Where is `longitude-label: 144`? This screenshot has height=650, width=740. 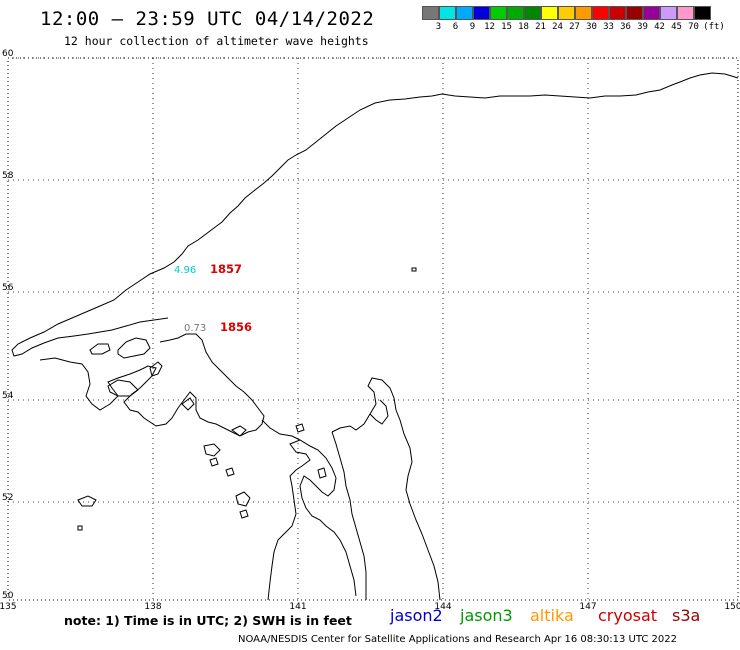
longitude-label: 144 is located at coordinates (442, 606).